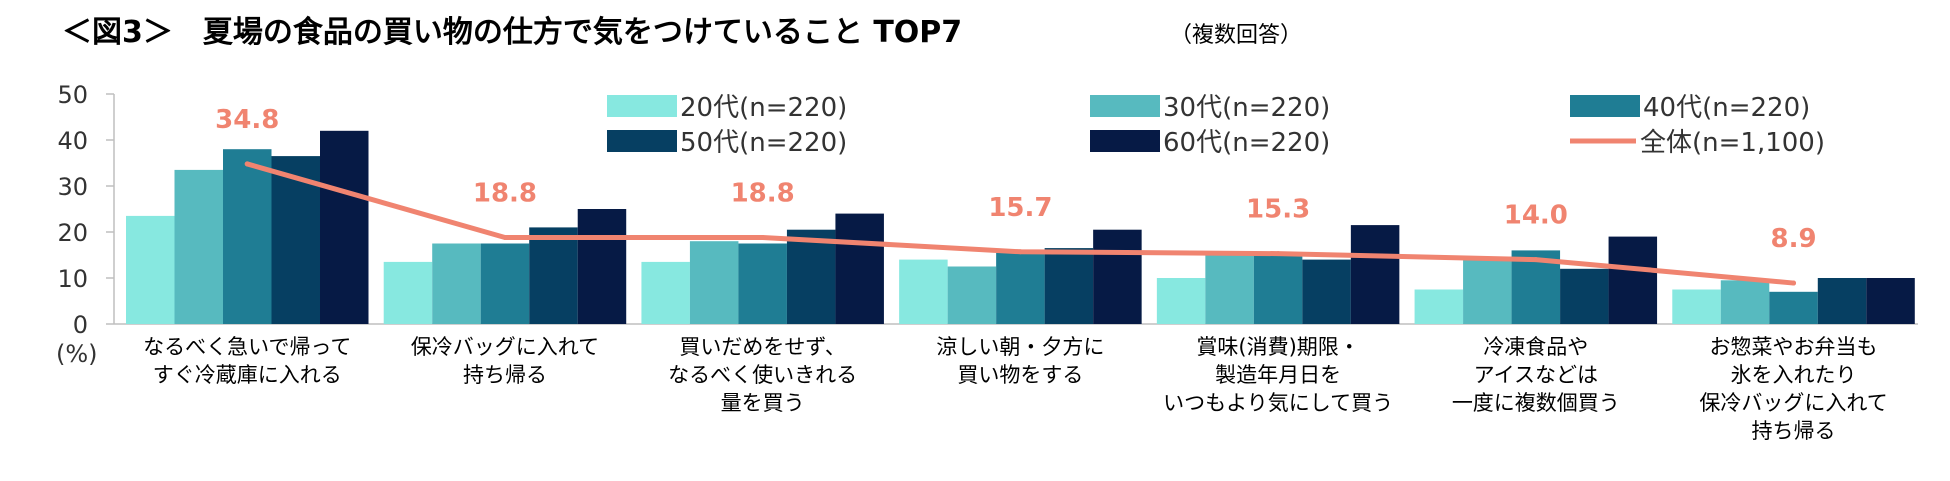  I want to click on y-tick-label: 50, so click(72, 95).